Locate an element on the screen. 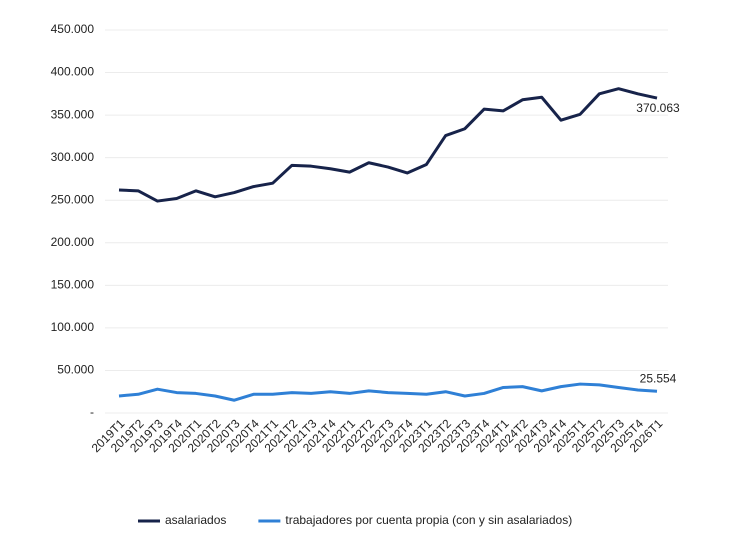  value-label: 370.063 is located at coordinates (658, 108).